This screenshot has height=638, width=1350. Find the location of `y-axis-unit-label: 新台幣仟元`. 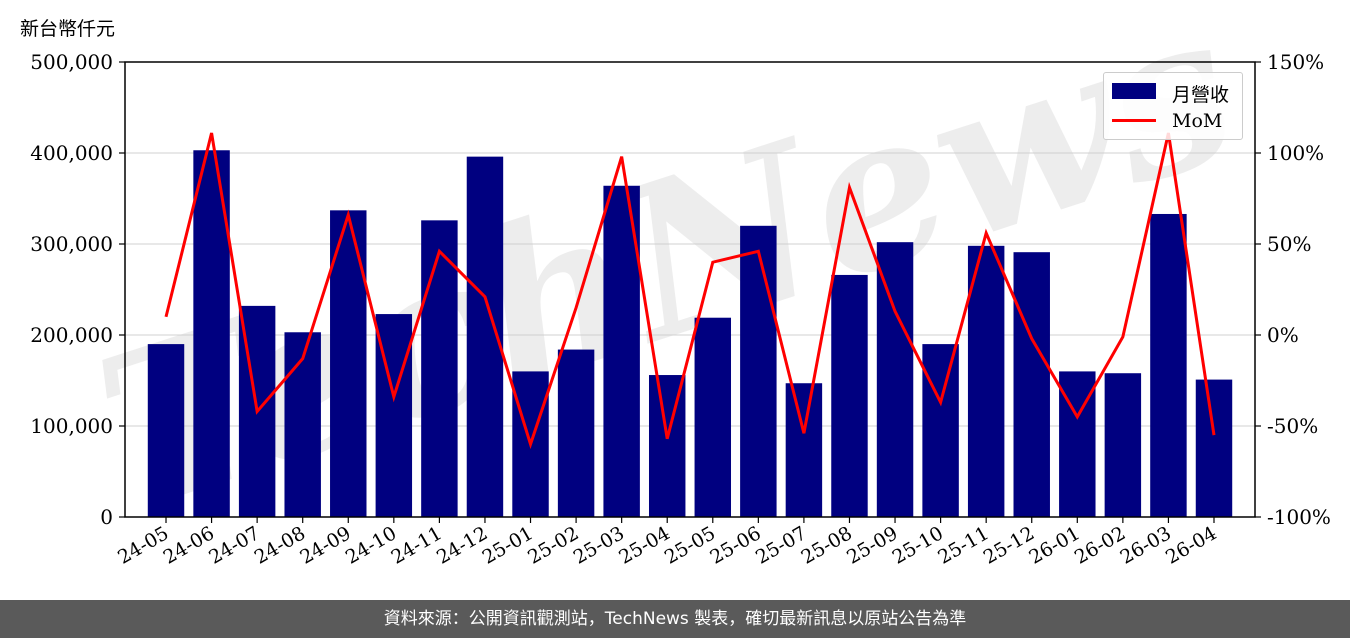

y-axis-unit-label: 新台幣仟元 is located at coordinates (68, 29).